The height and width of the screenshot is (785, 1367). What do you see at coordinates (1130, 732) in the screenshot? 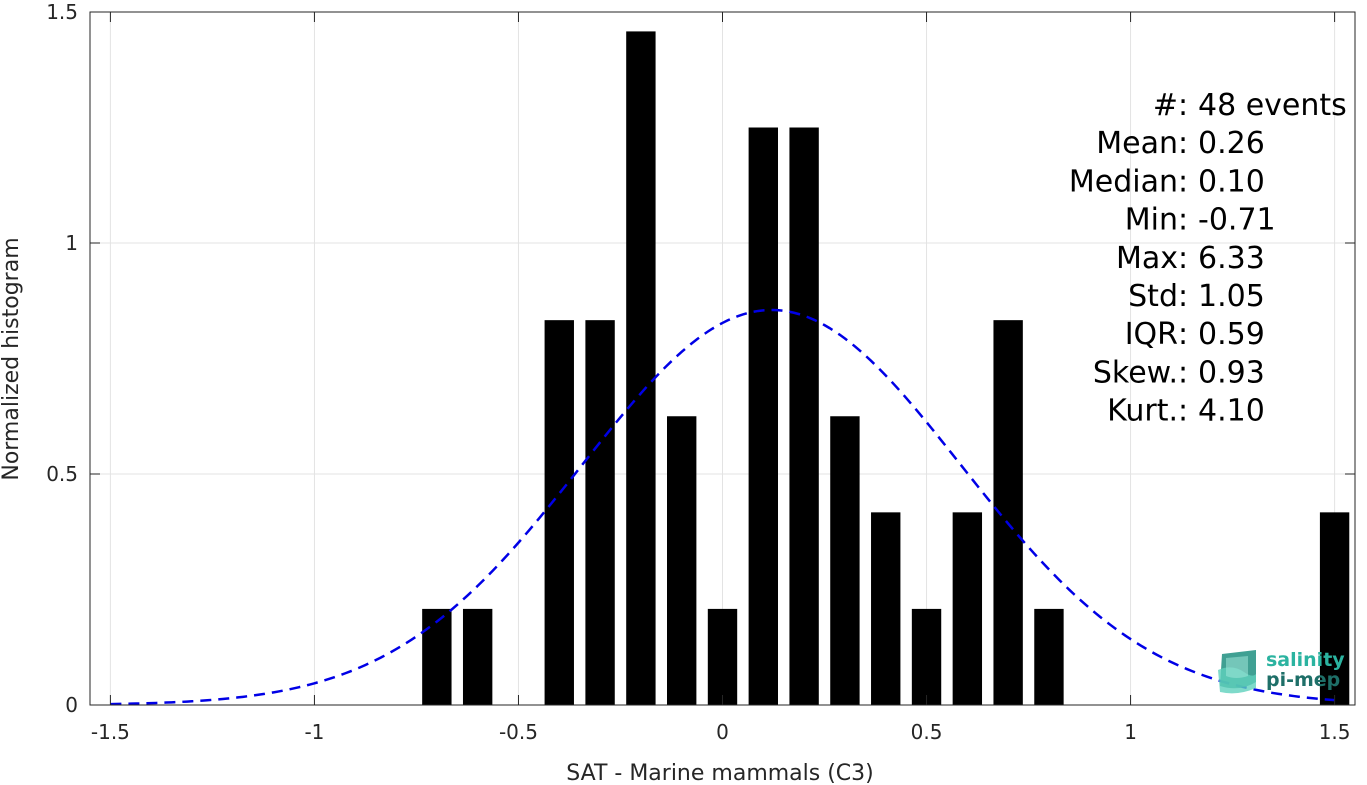
I see `x-tick-label: 1` at bounding box center [1130, 732].